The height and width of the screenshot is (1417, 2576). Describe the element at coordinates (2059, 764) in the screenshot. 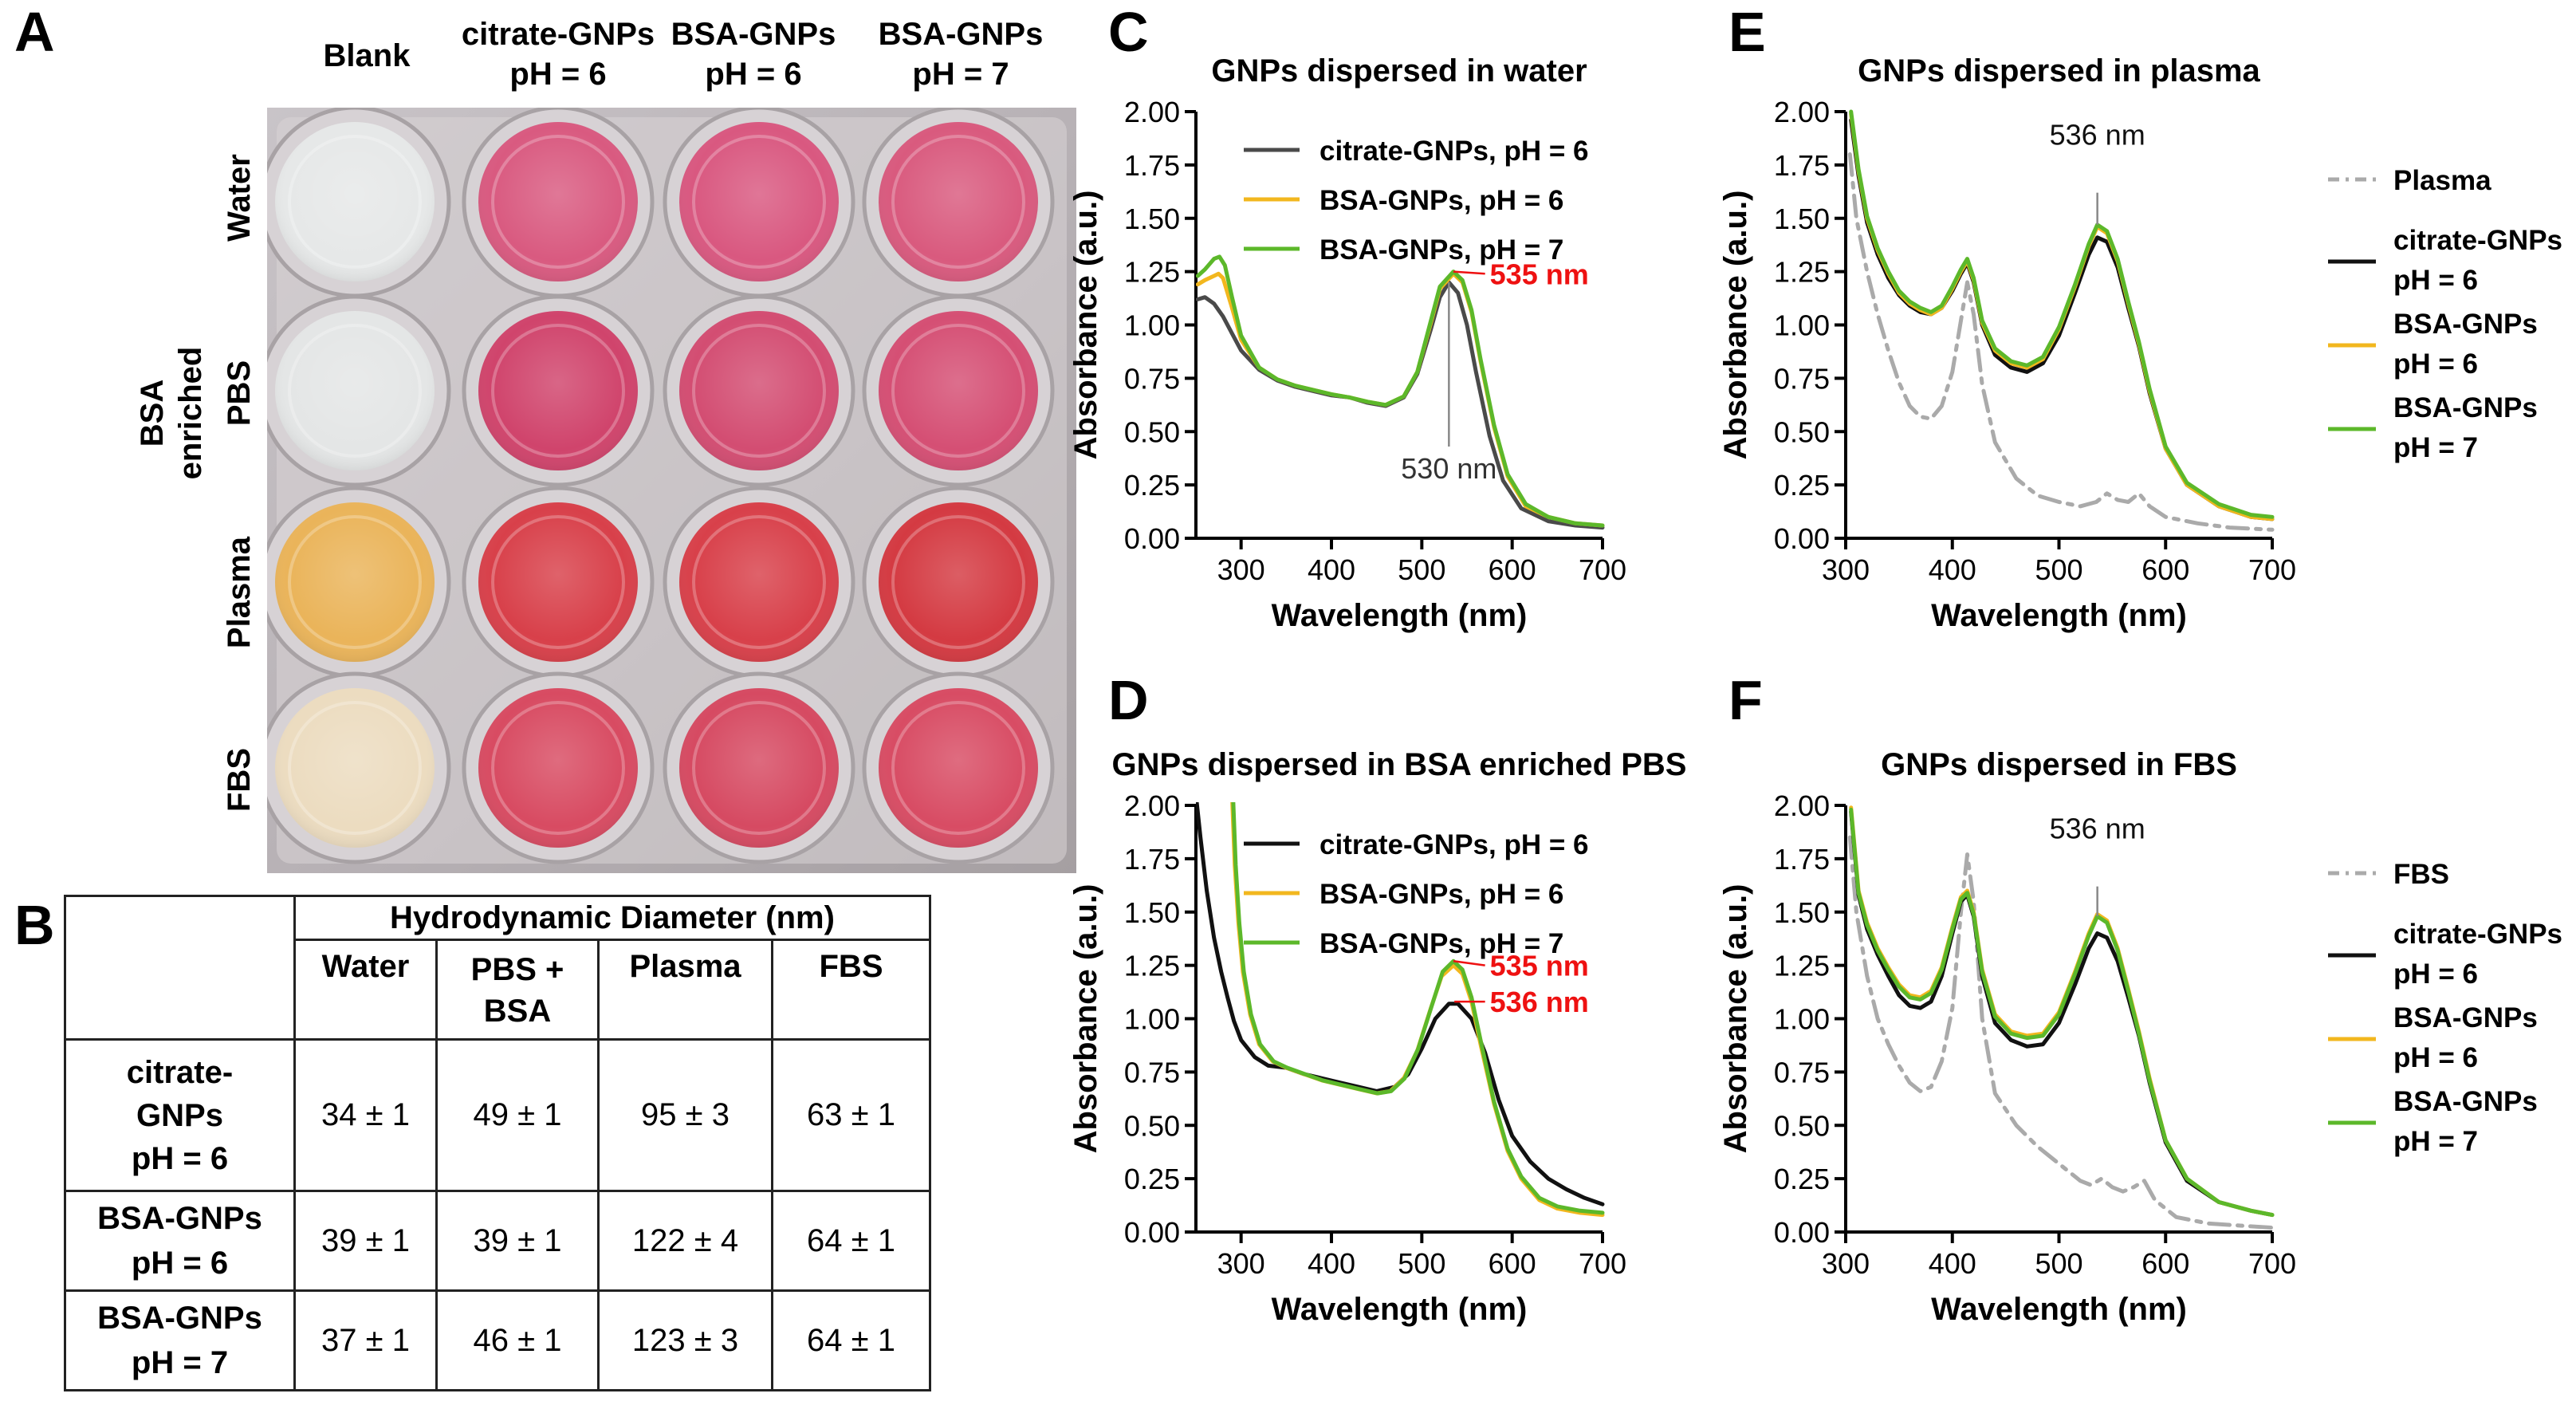

I see `chart-title: GNPs dispersed in FBS` at that location.